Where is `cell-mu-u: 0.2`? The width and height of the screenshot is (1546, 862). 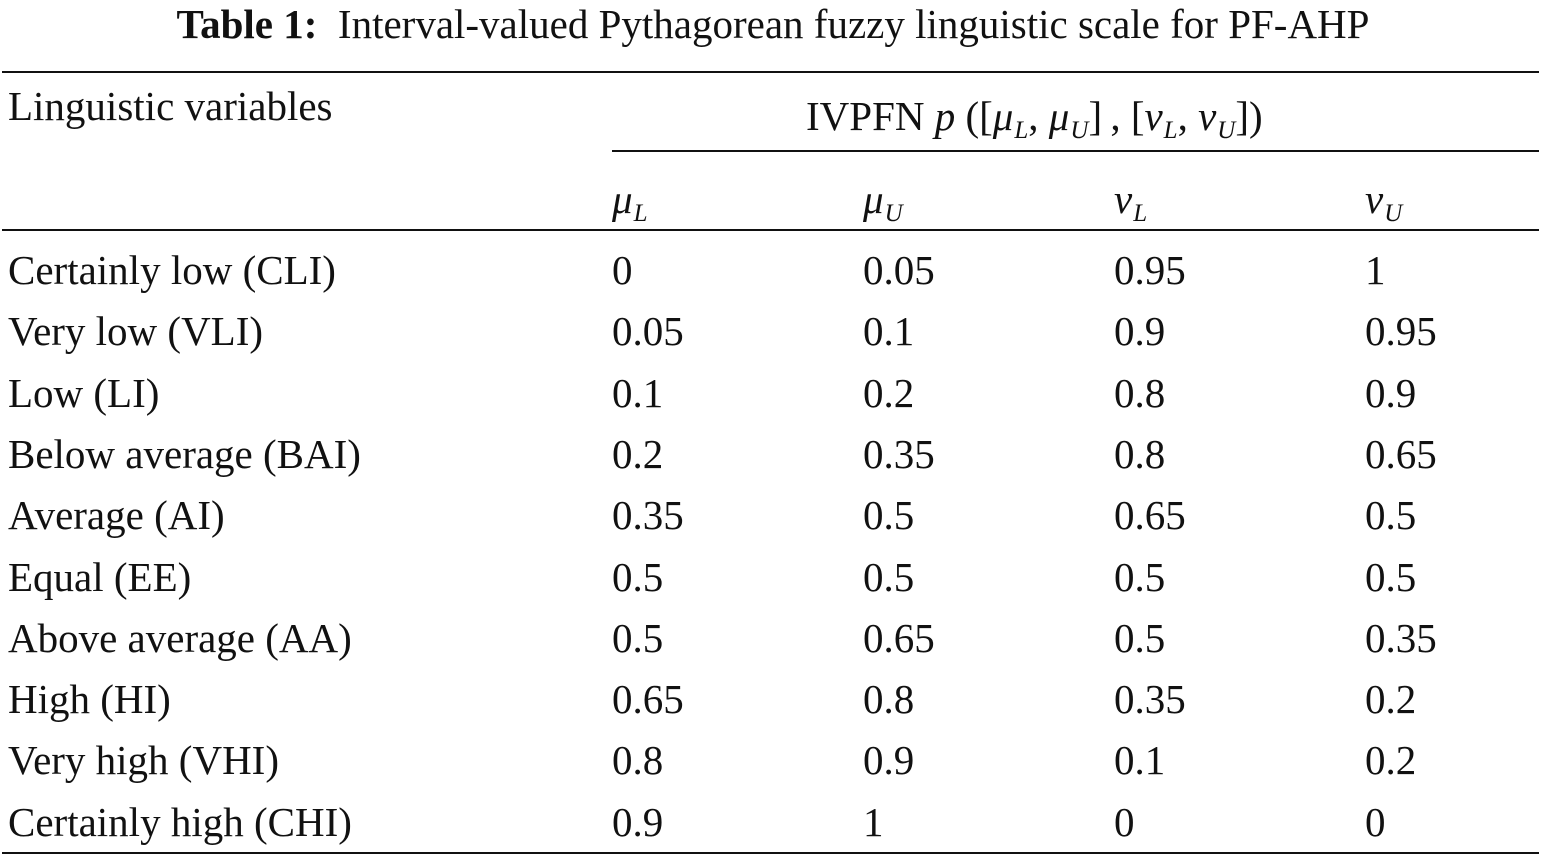 cell-mu-u: 0.2 is located at coordinates (889, 393).